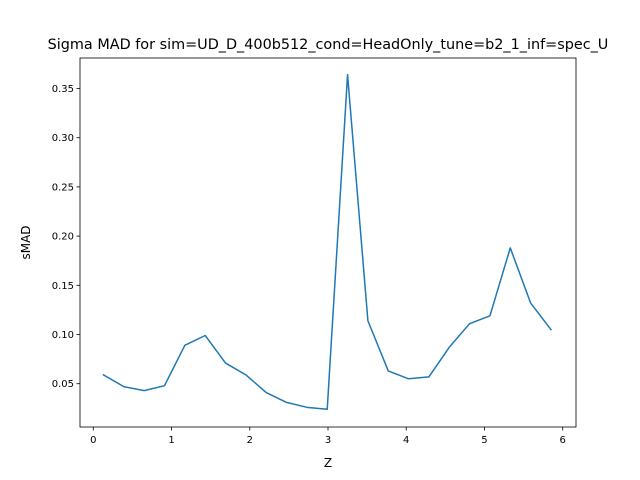  What do you see at coordinates (63, 138) in the screenshot?
I see `y-tick-label: 0.30` at bounding box center [63, 138].